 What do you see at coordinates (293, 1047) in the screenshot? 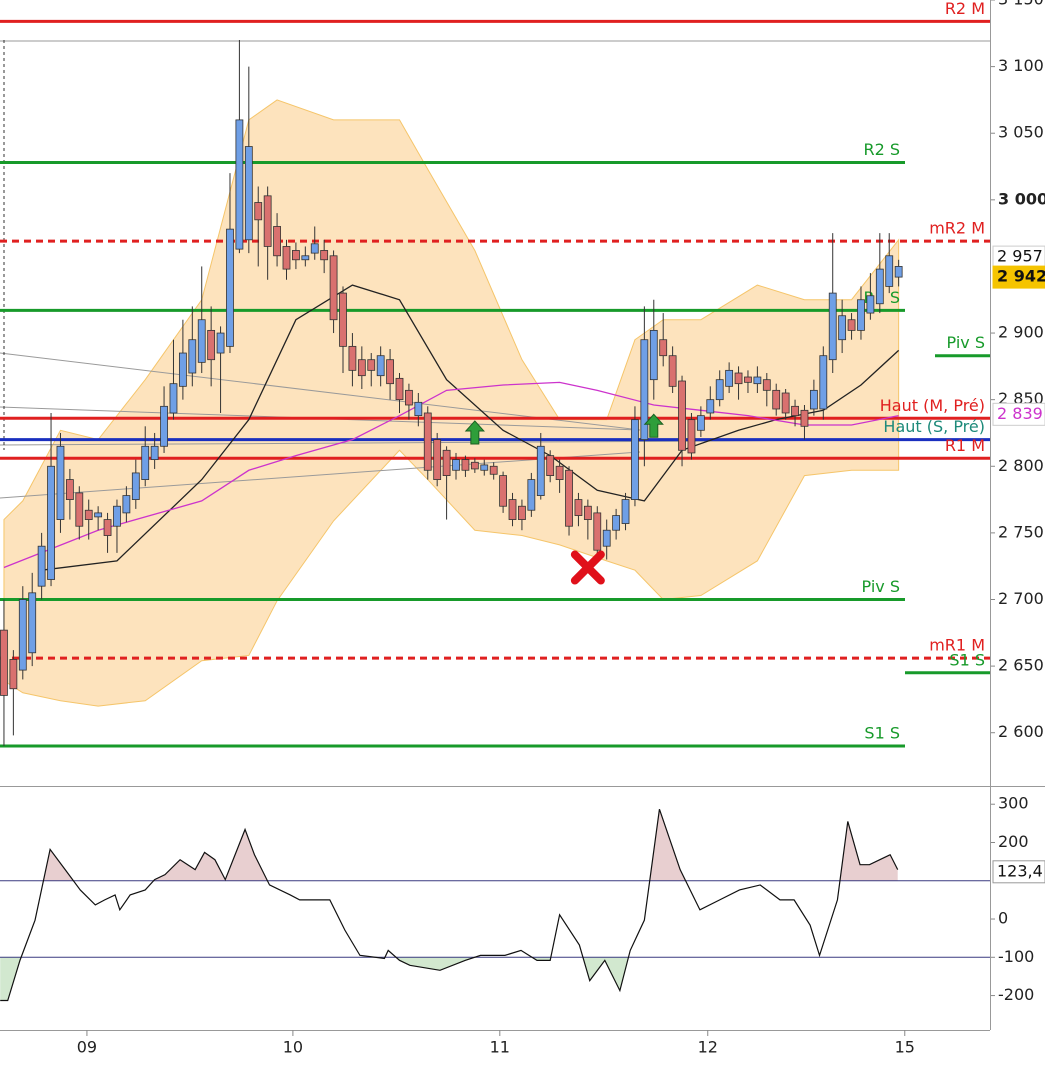
I see `x-tick-label: 10` at bounding box center [293, 1047].